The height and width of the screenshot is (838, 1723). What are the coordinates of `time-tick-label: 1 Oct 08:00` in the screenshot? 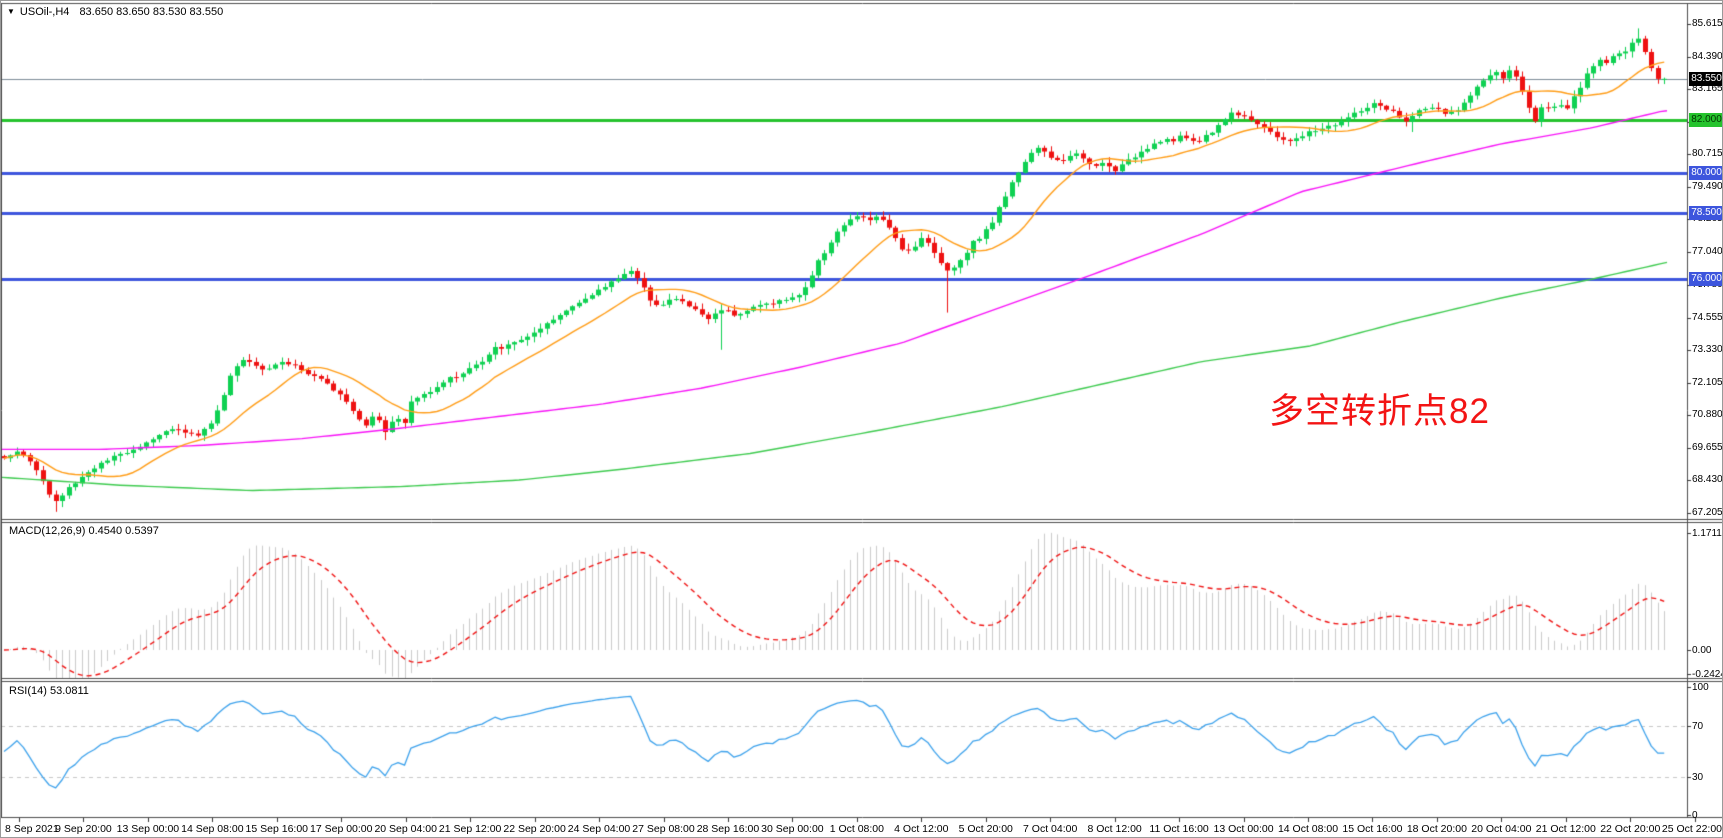 It's located at (856, 829).